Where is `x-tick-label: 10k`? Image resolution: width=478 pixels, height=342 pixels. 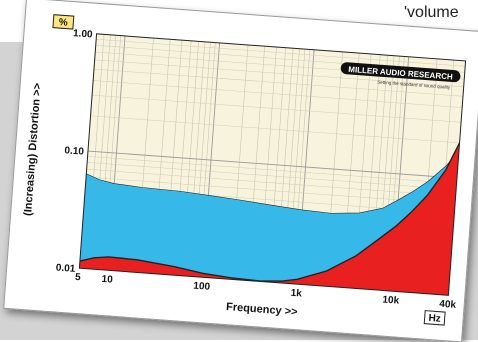
x-tick-label: 10k is located at coordinates (391, 301).